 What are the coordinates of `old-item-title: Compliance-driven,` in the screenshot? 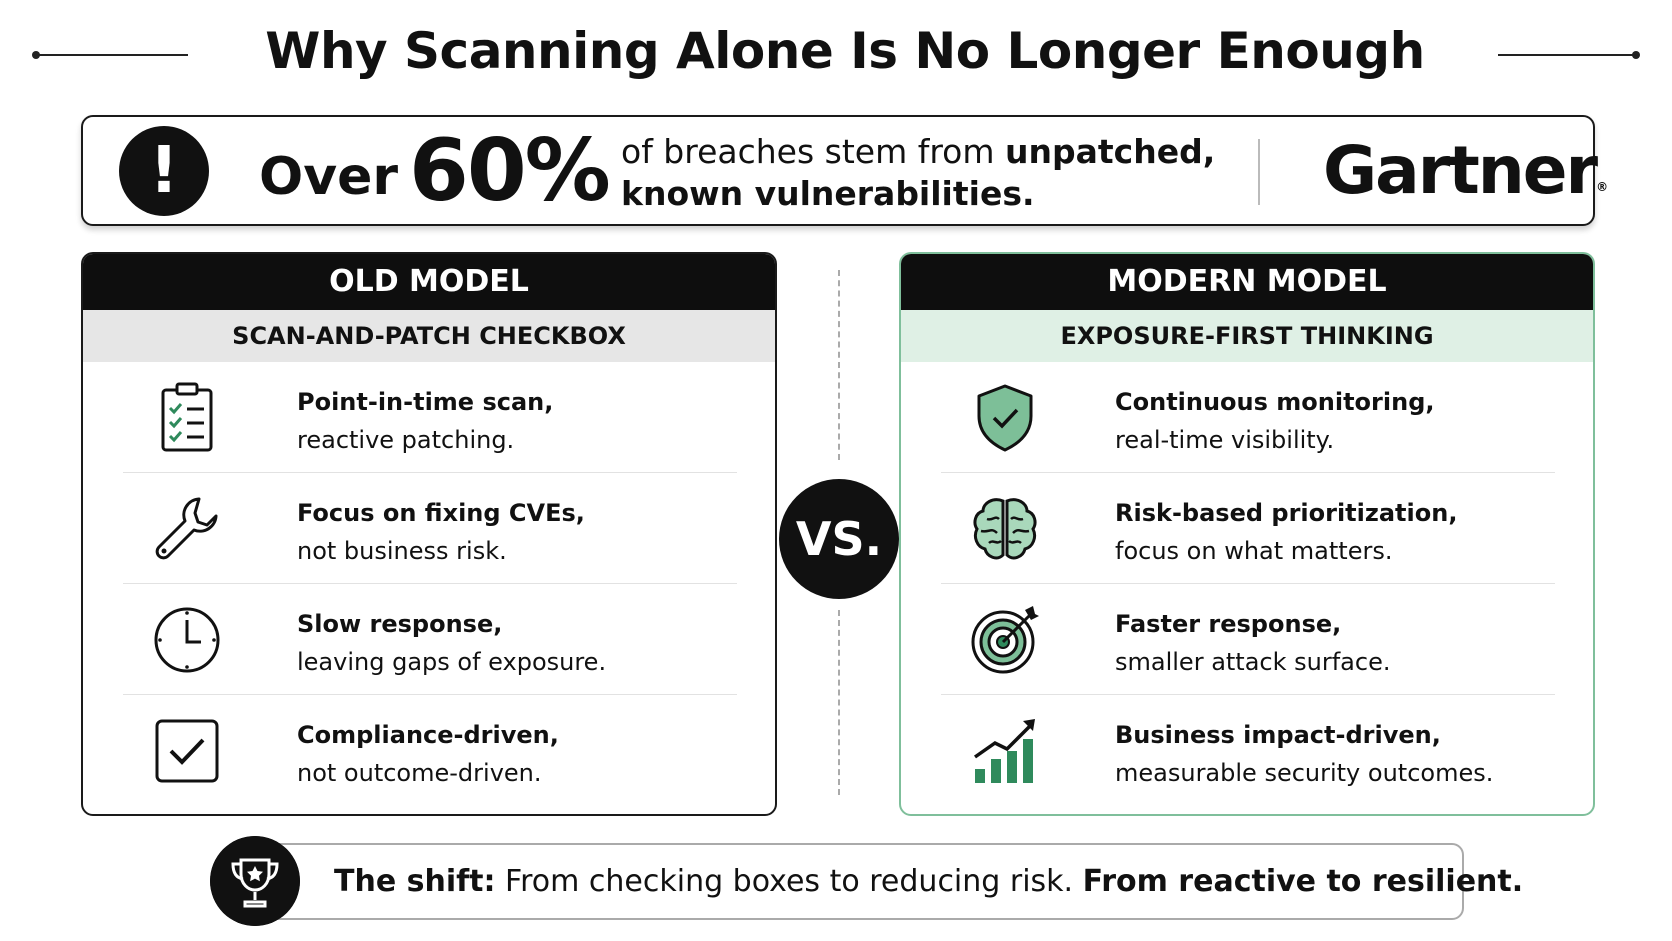 It's located at (428, 735).